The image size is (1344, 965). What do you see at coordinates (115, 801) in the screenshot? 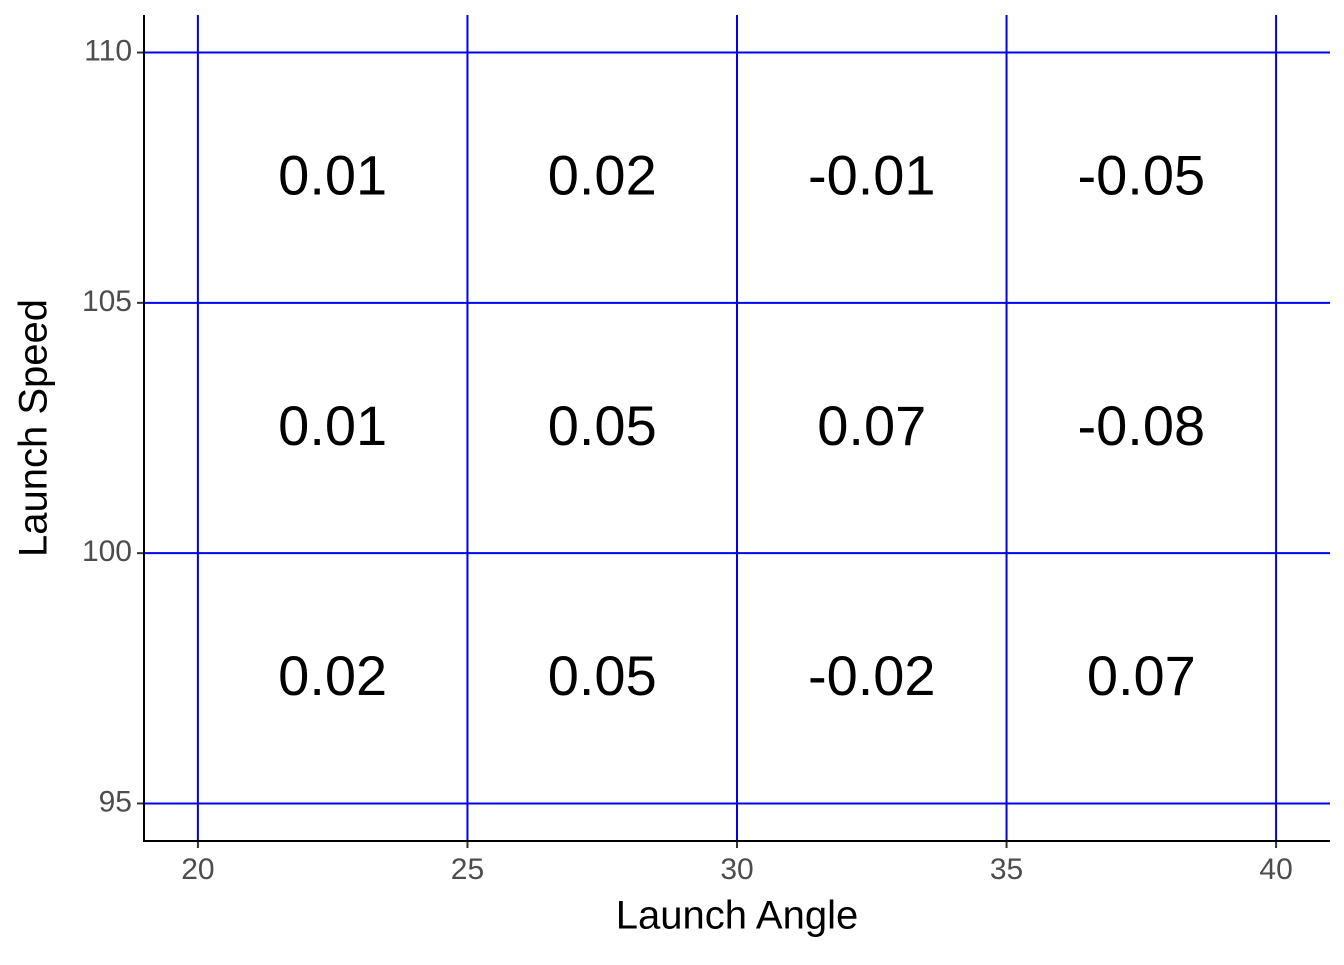
I see `y-tick-label: 95` at bounding box center [115, 801].